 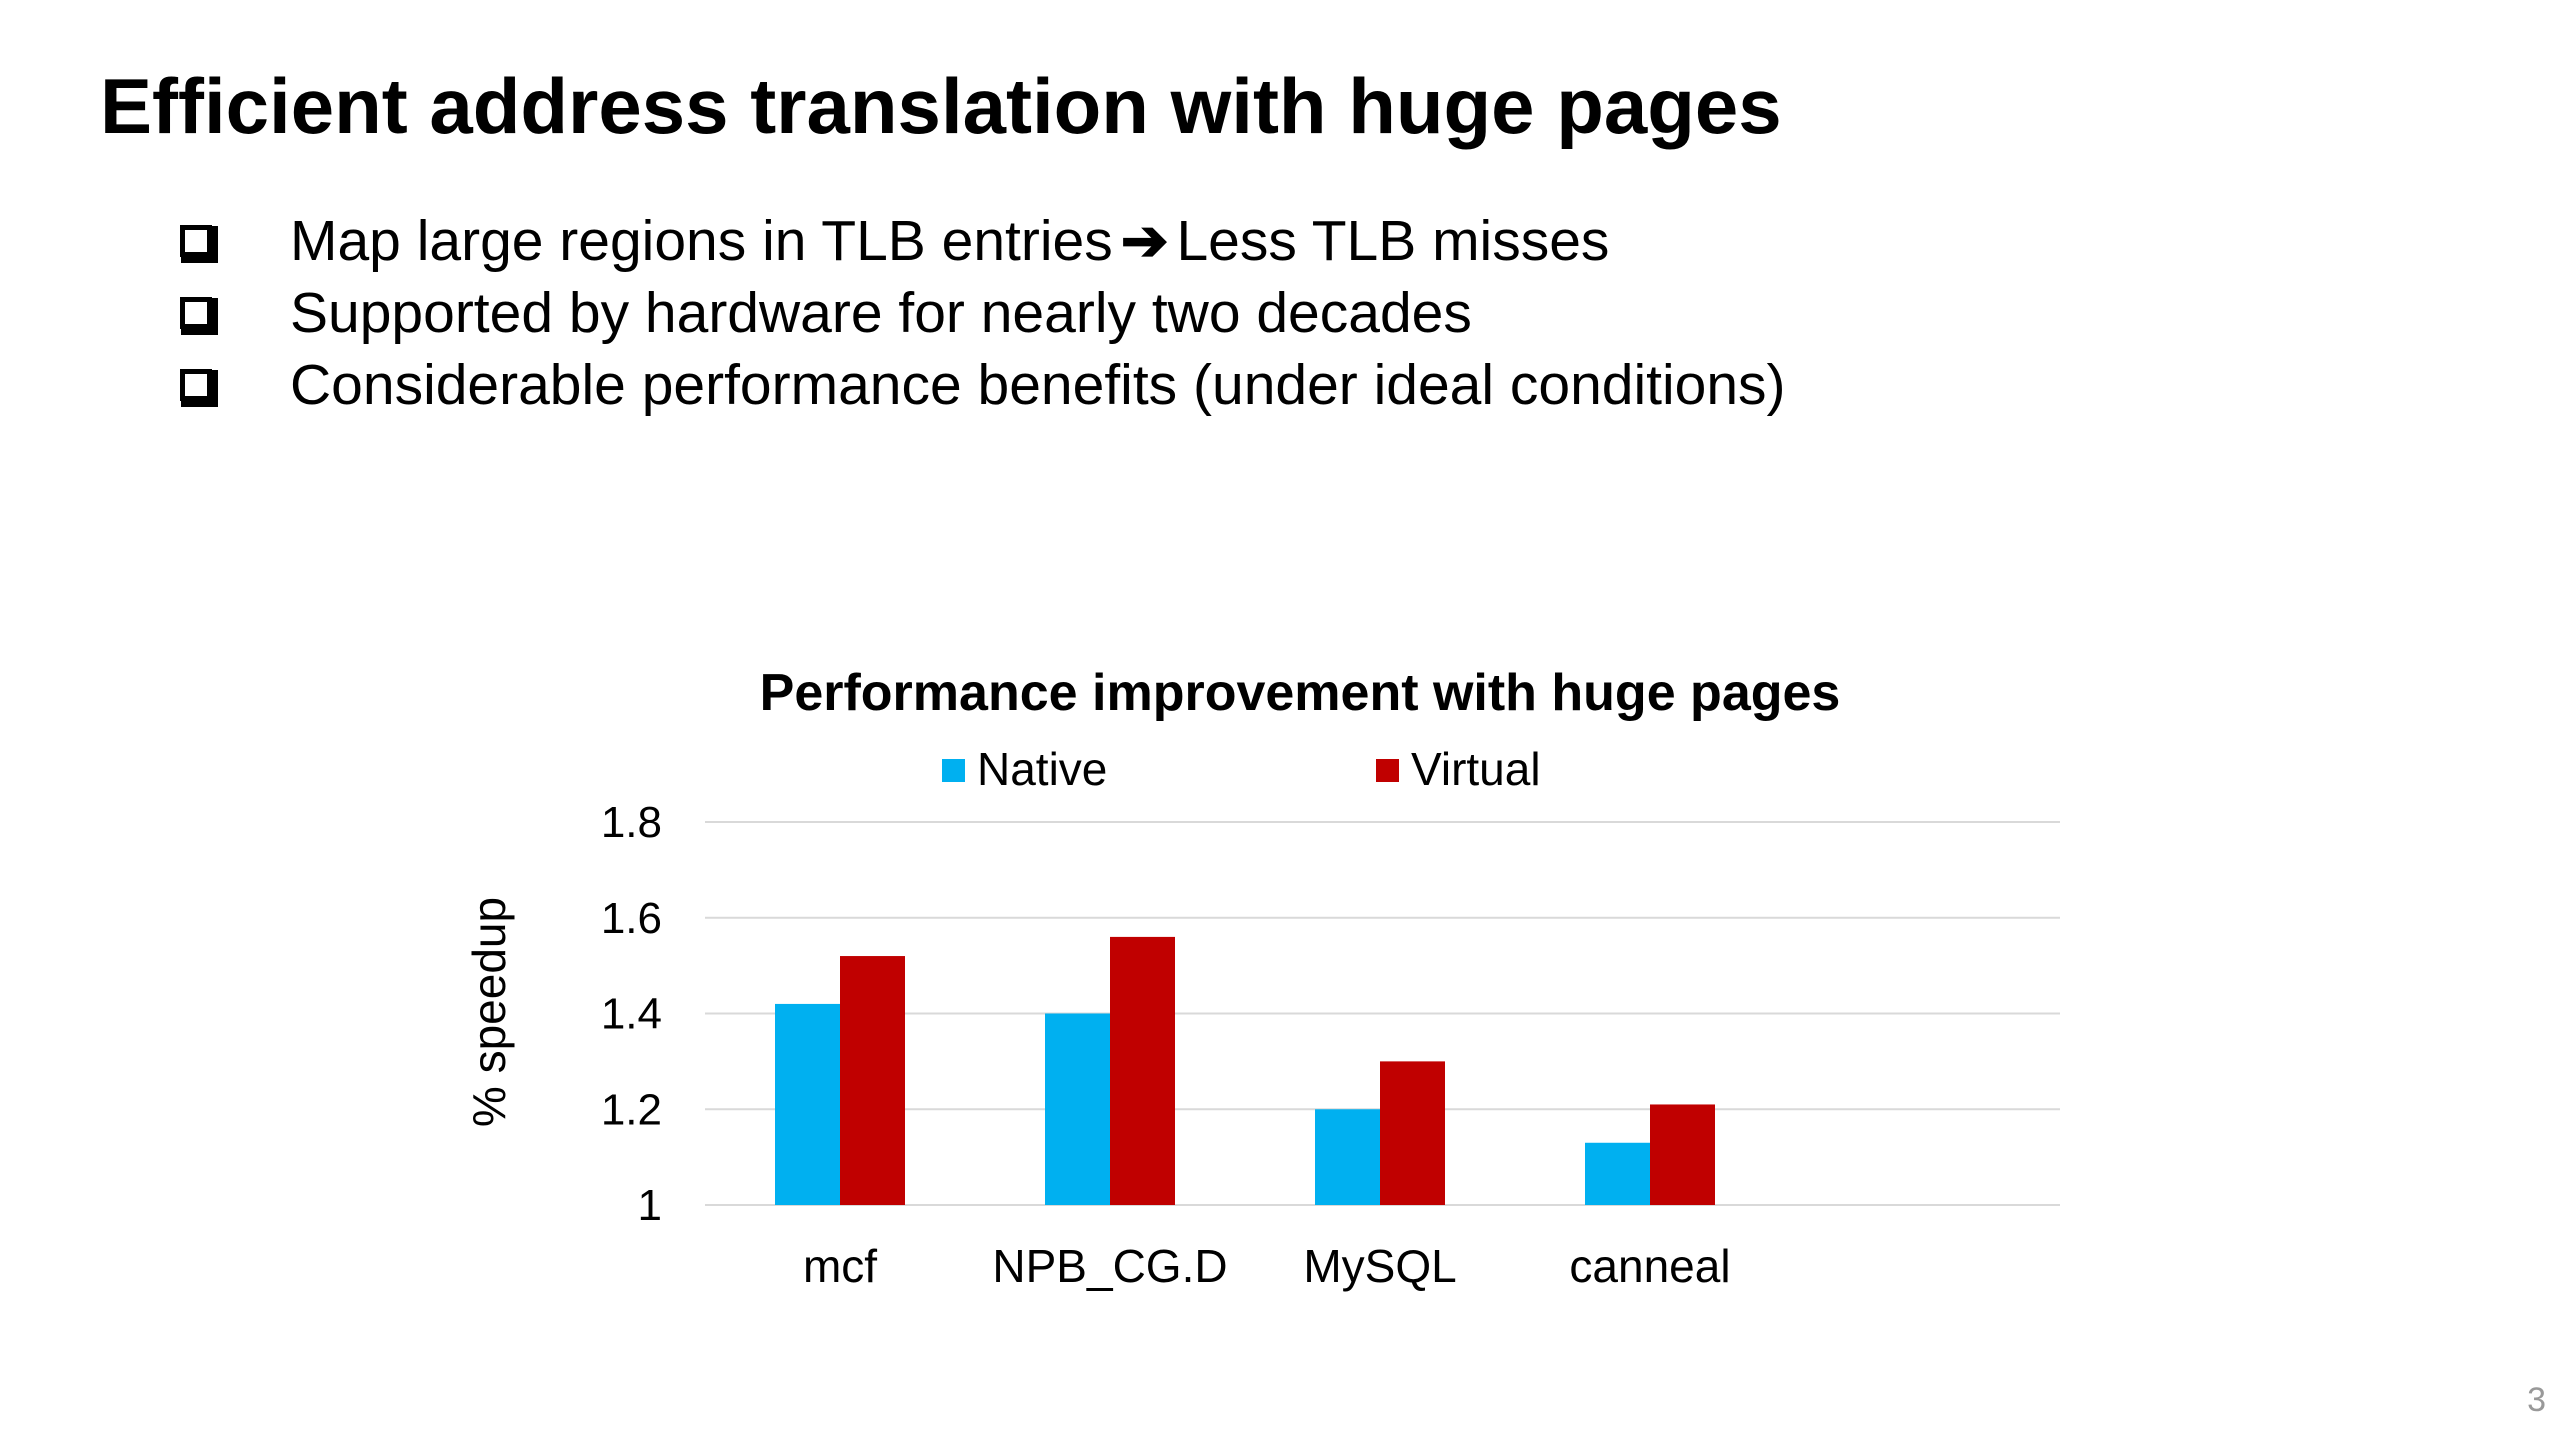 I want to click on y-tick-label: 1.2, so click(x=631, y=1109).